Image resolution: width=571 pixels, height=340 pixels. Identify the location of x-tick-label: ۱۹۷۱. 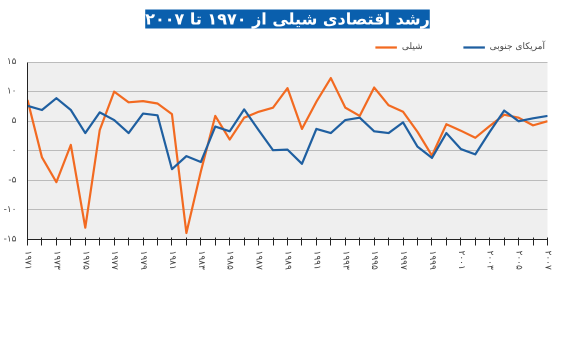
(27, 260).